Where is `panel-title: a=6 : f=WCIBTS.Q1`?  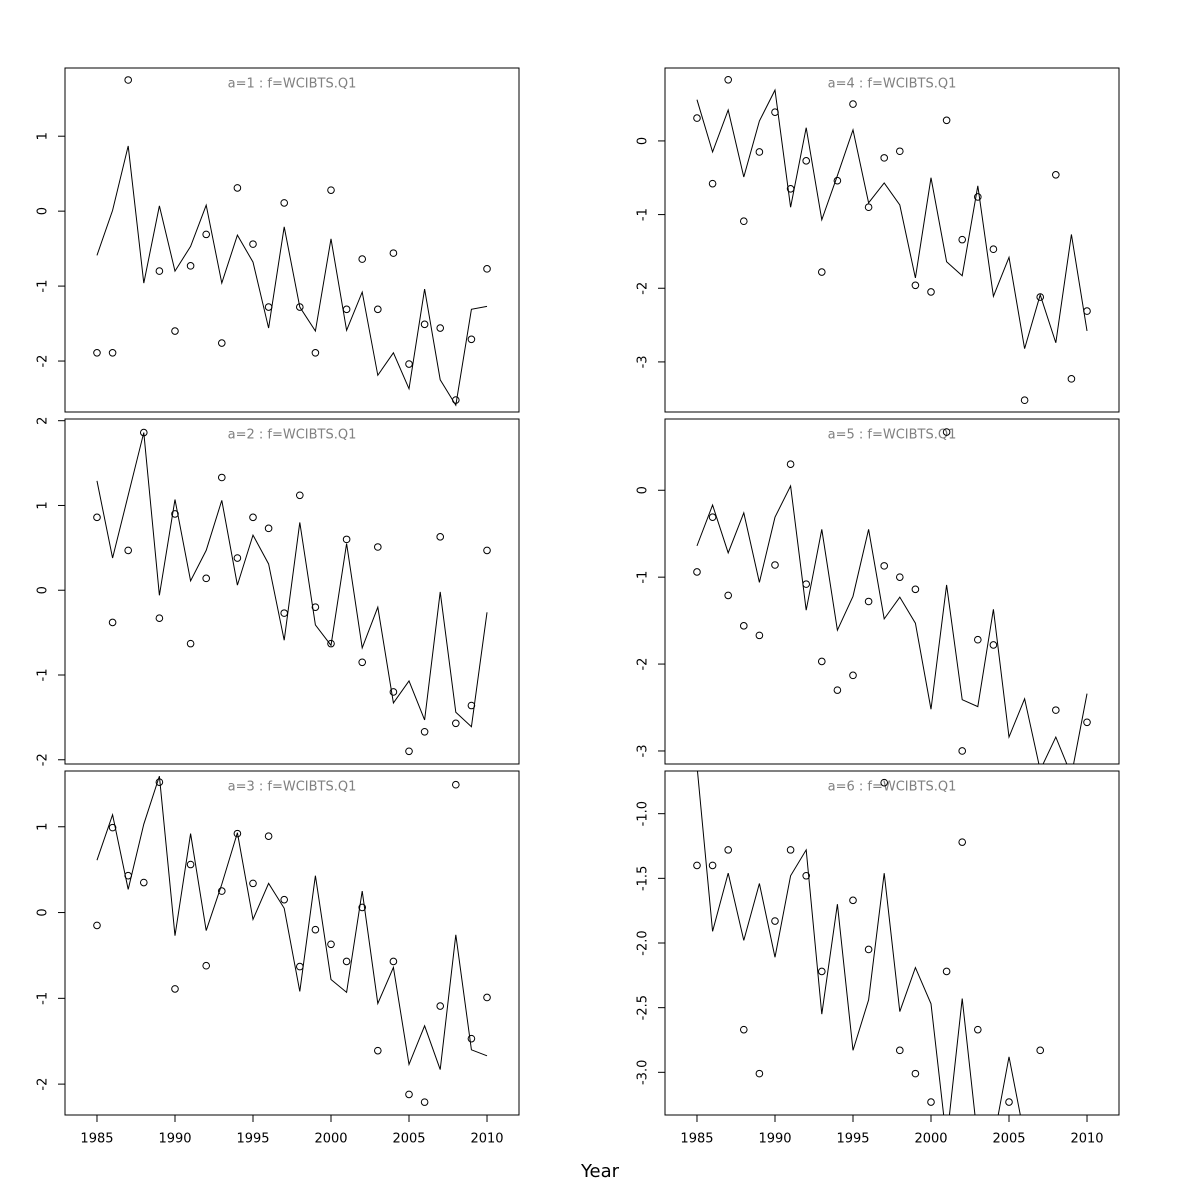 panel-title: a=6 : f=WCIBTS.Q1 is located at coordinates (892, 787).